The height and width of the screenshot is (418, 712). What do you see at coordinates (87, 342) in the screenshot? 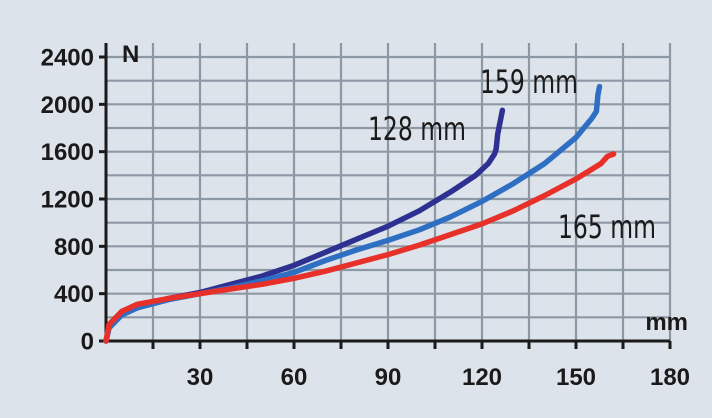
I see `y-tick-label: 0` at bounding box center [87, 342].